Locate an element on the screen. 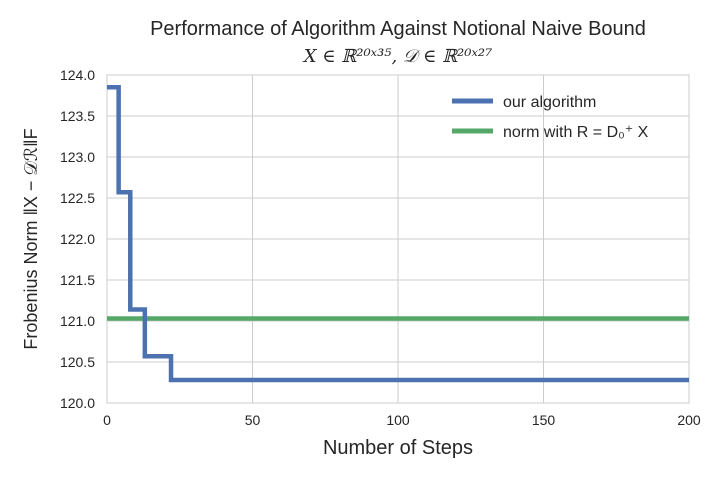 The image size is (720, 480). y-tick-label: 121.5 is located at coordinates (77, 280).